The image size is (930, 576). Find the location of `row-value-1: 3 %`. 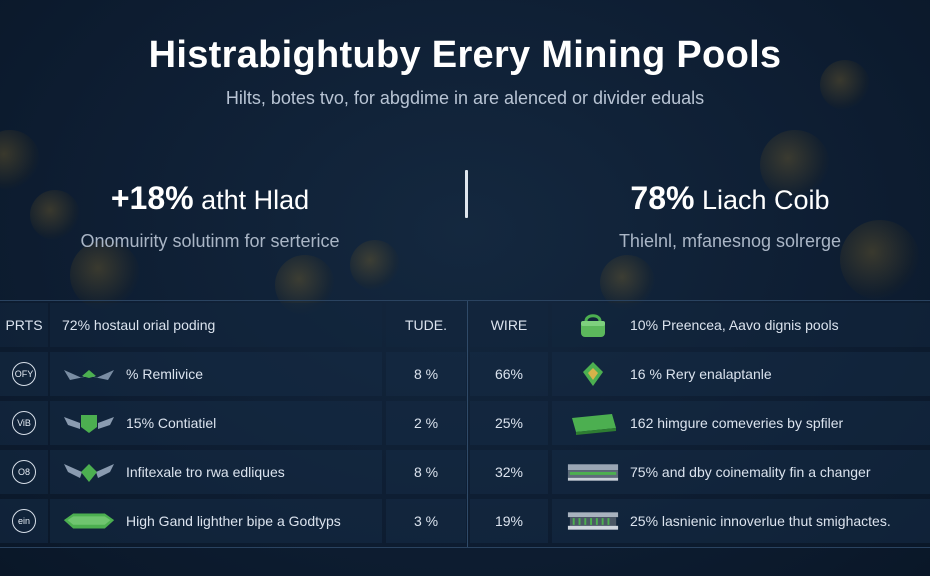

row-value-1: 3 % is located at coordinates (426, 521).